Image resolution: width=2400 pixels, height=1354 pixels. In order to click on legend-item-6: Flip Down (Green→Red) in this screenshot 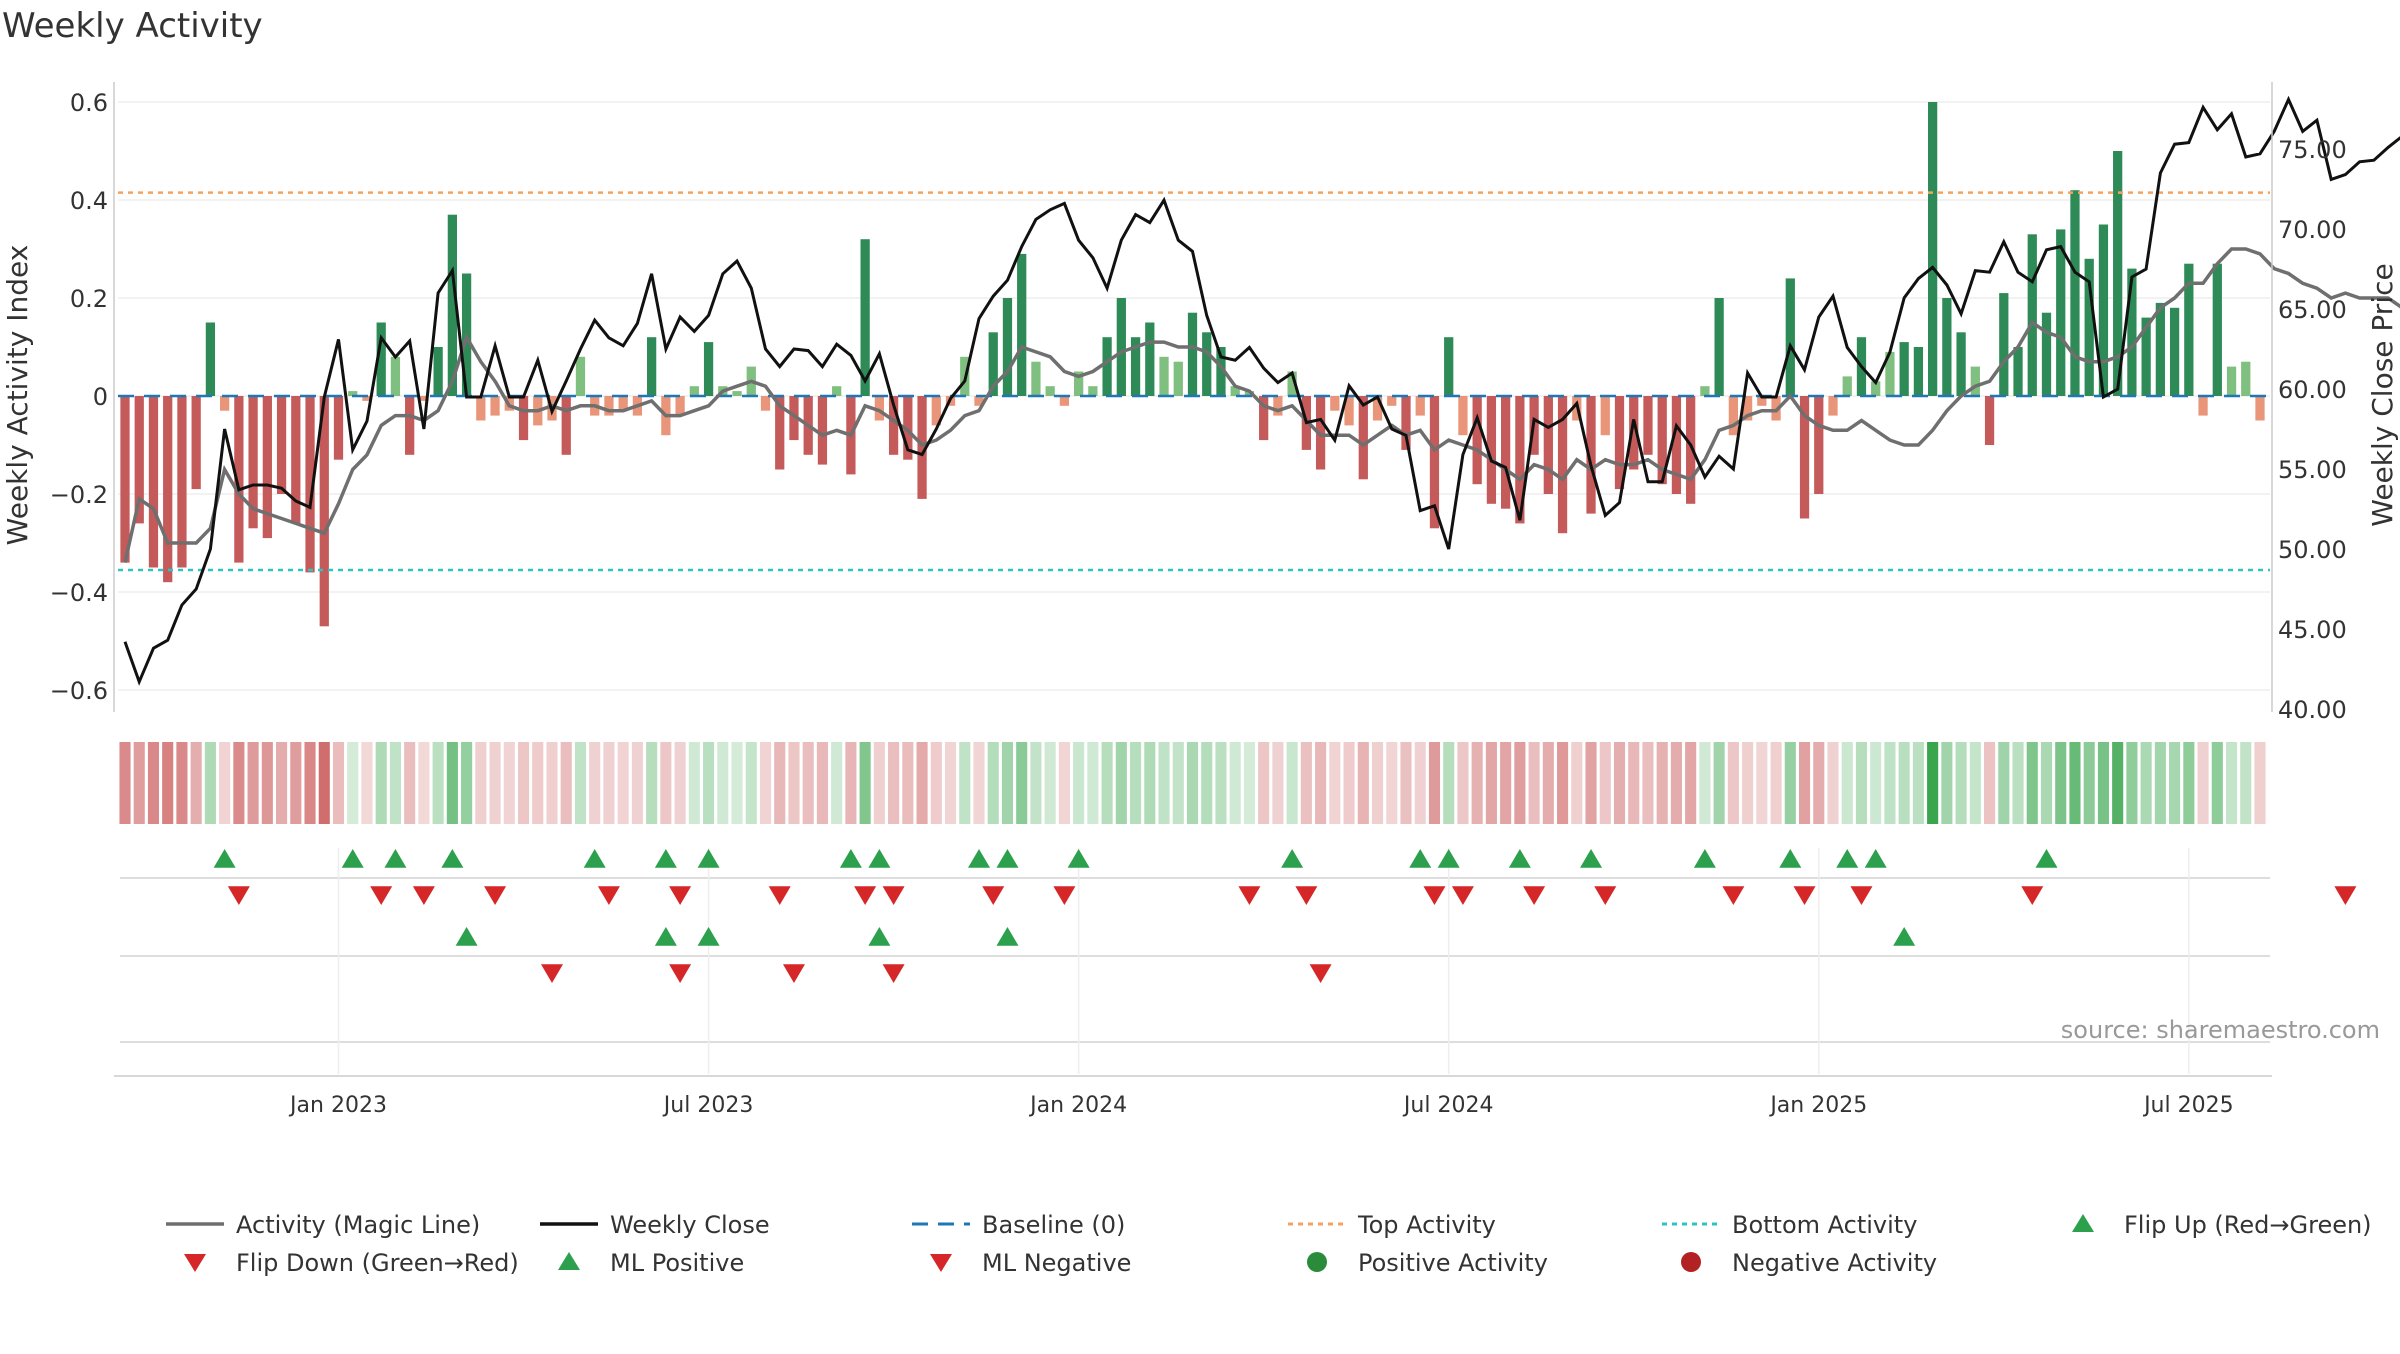, I will do `click(351, 1263)`.